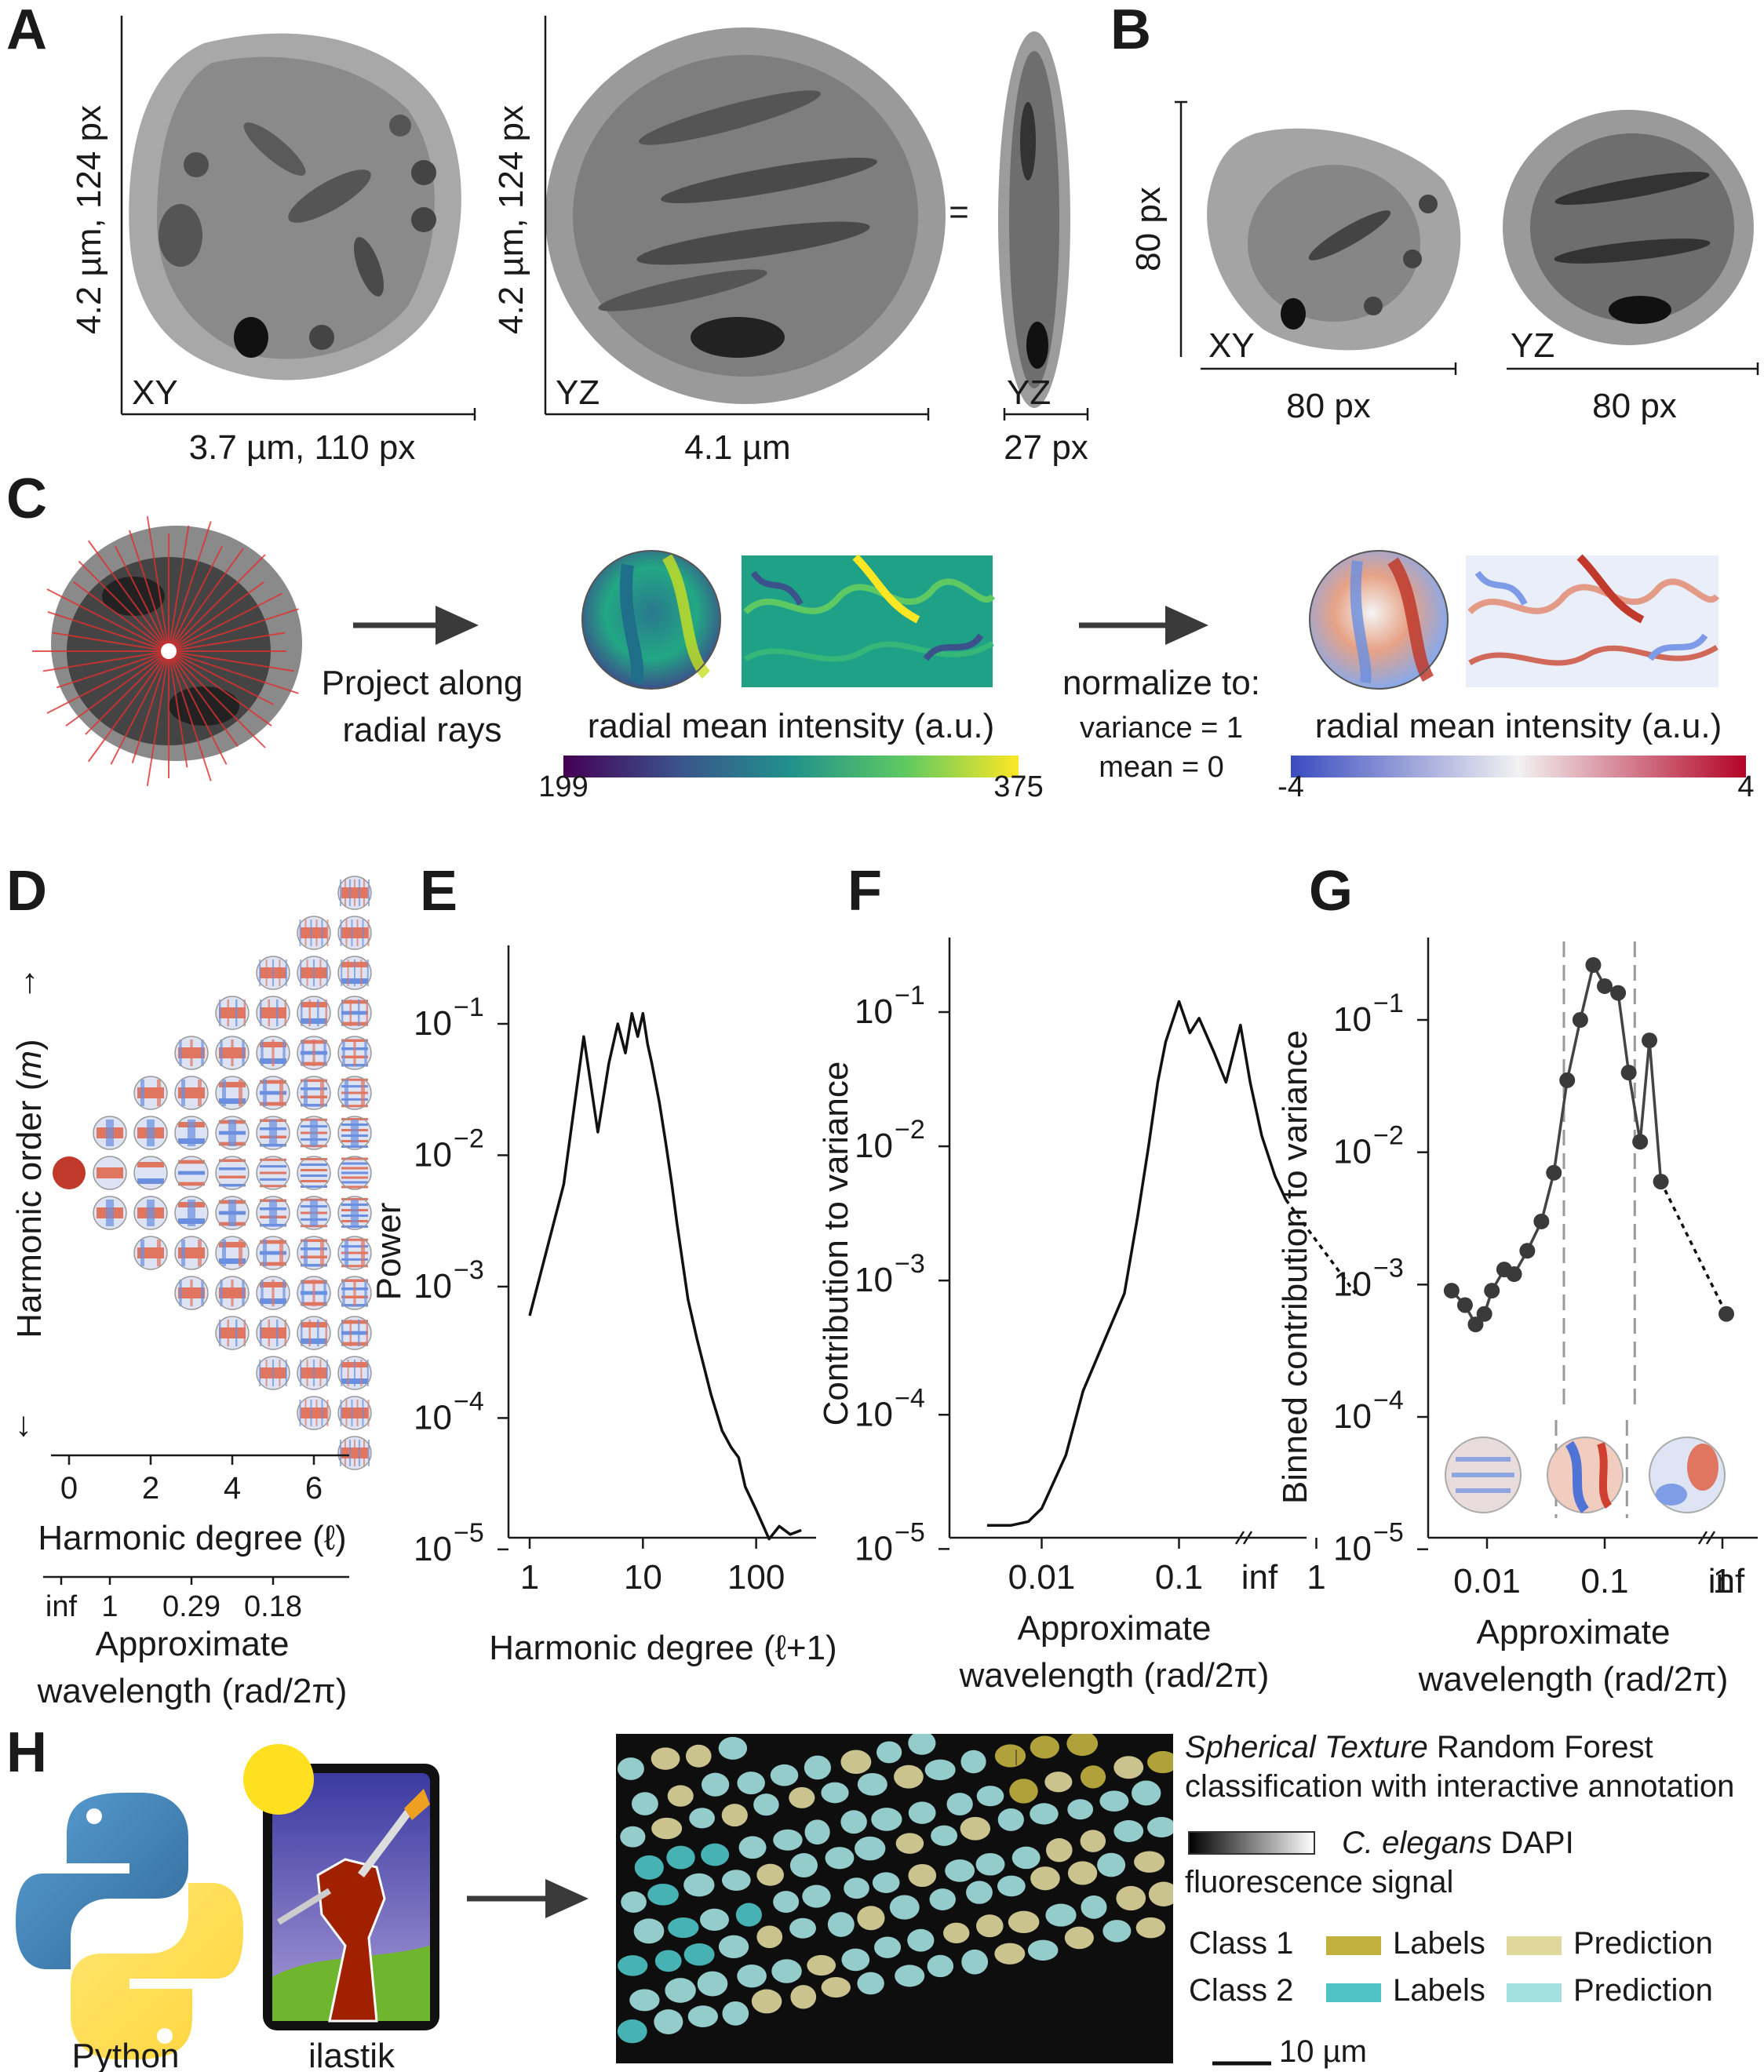 The image size is (1764, 2072). Describe the element at coordinates (232, 1488) in the screenshot. I see `d-degree-tick: 4` at that location.